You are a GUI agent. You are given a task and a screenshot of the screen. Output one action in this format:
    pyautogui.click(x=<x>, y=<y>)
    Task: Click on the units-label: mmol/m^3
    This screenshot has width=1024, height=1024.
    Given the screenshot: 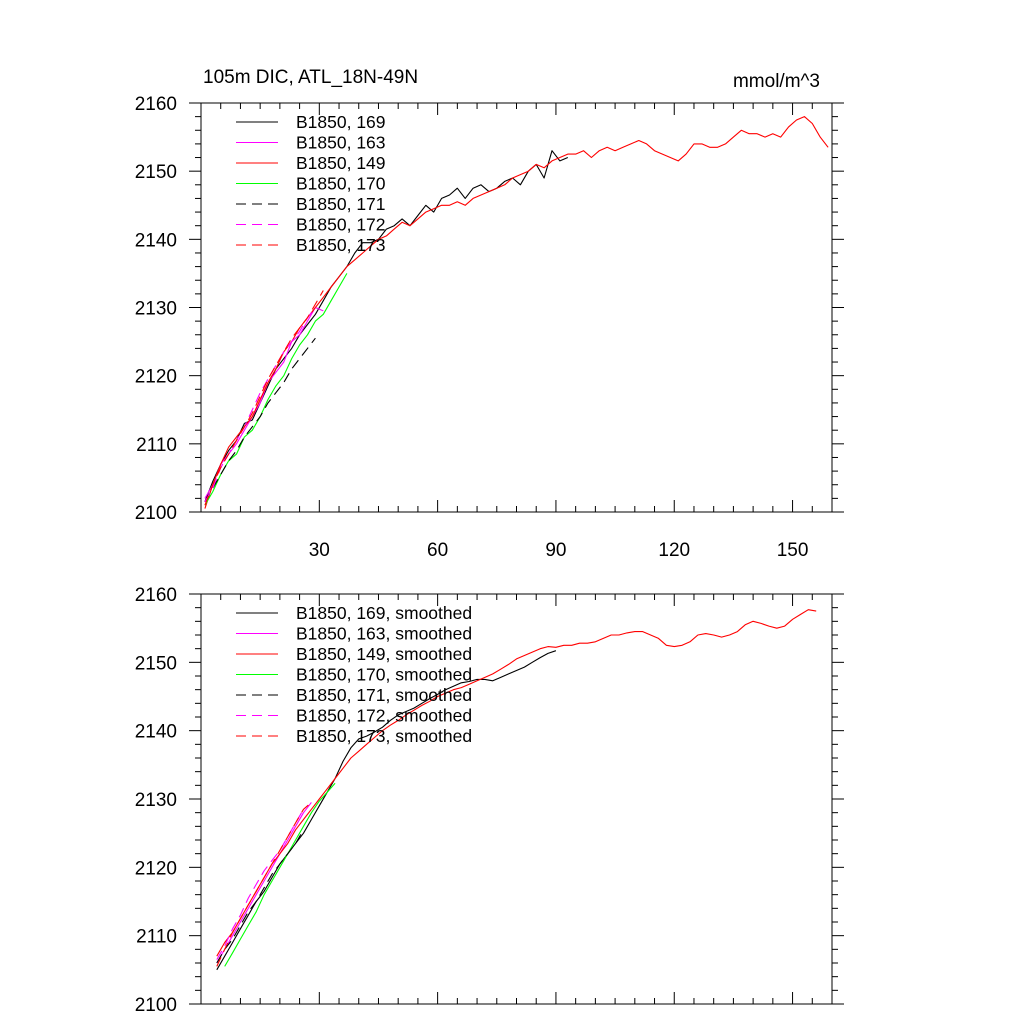 What is the action you would take?
    pyautogui.click(x=776, y=81)
    